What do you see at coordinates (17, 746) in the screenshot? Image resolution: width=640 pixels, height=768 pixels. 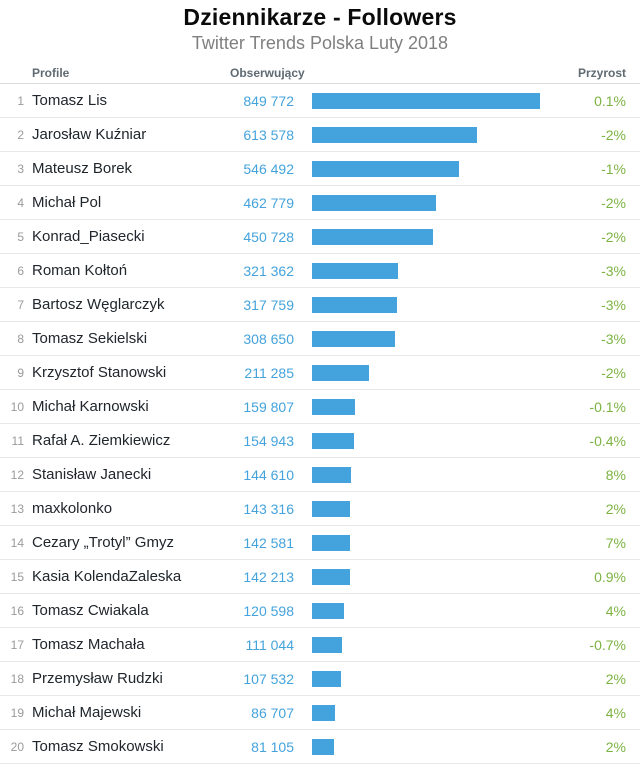 I see `row-rank: 20` at bounding box center [17, 746].